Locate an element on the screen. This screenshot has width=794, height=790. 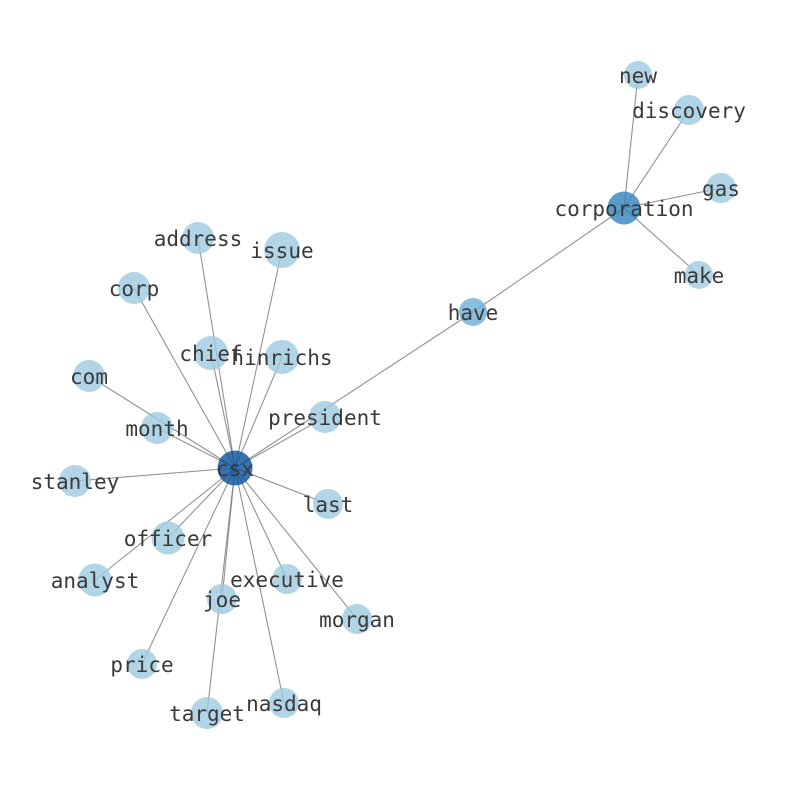
label-executive: executive is located at coordinates (287, 580).